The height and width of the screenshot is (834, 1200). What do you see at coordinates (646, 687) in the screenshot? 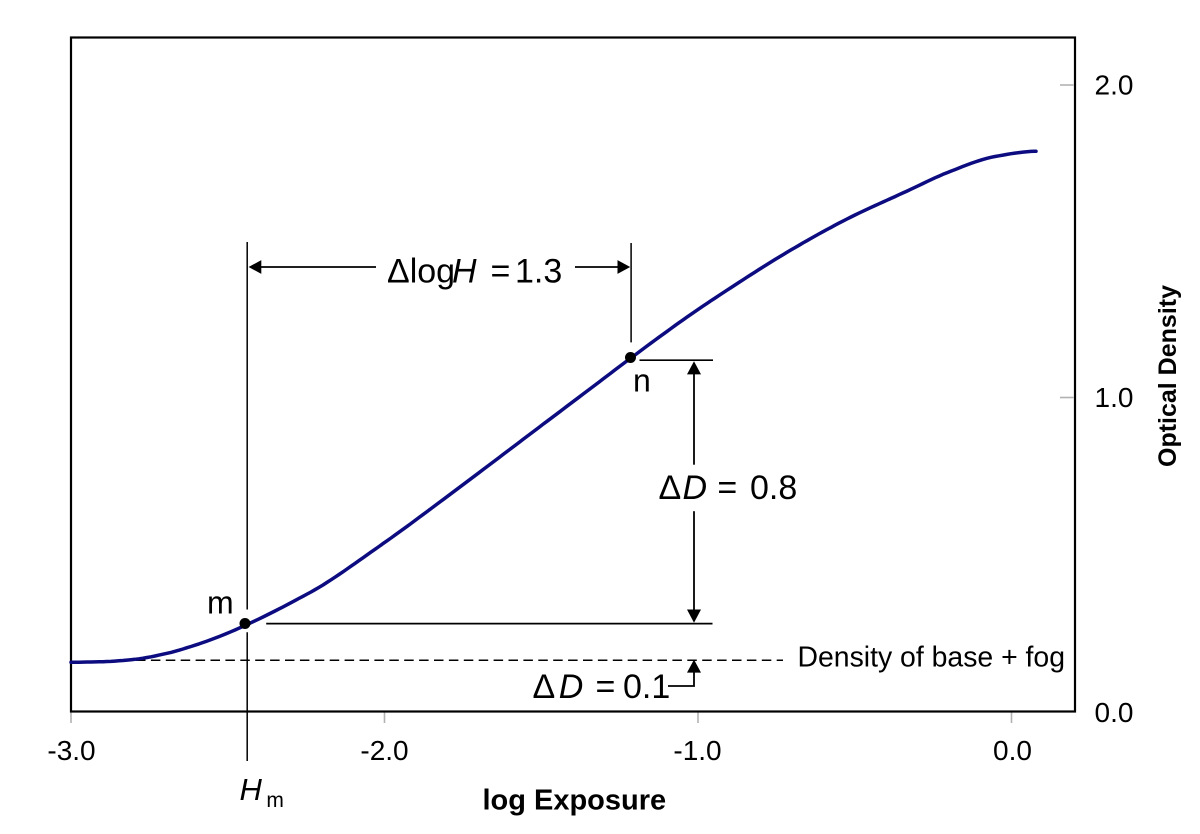
I see `svg-text: 0.1` at bounding box center [646, 687].